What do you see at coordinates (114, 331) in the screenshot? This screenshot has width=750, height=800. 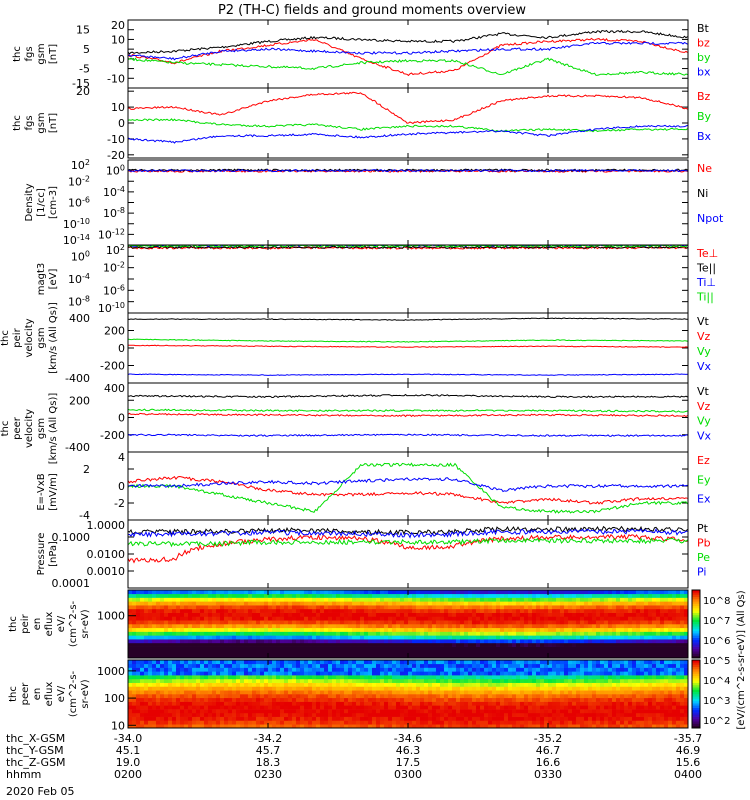 I see `y-tick-label: 200` at bounding box center [114, 331].